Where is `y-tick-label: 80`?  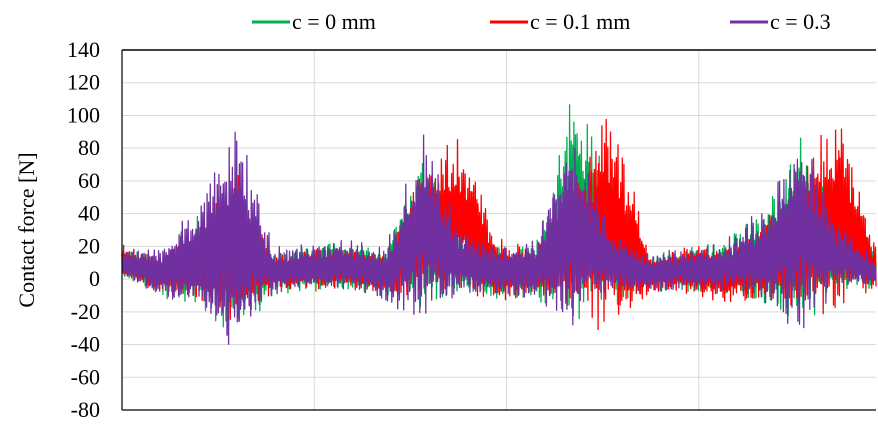
y-tick-label: 80 is located at coordinates (89, 147).